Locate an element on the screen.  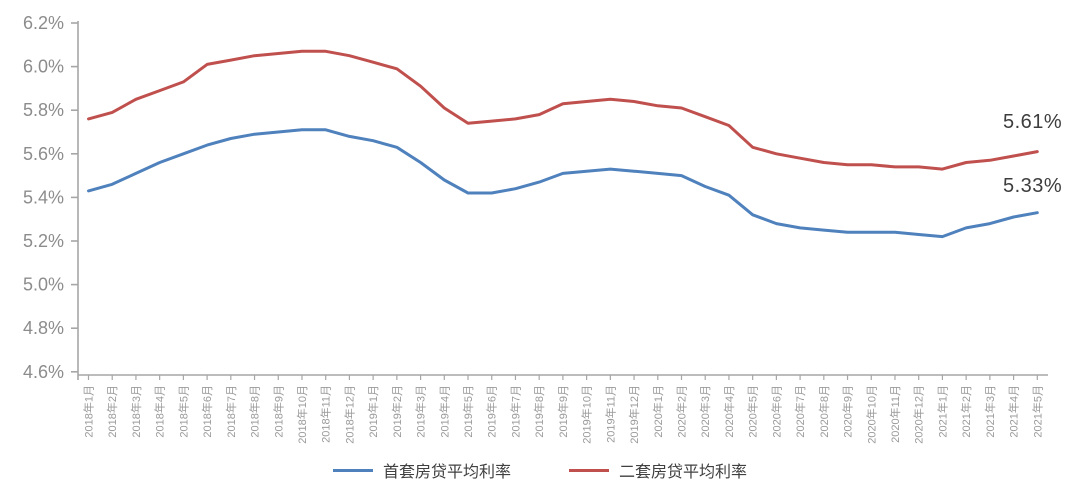
svg-text: 4.6% is located at coordinates (43, 372).